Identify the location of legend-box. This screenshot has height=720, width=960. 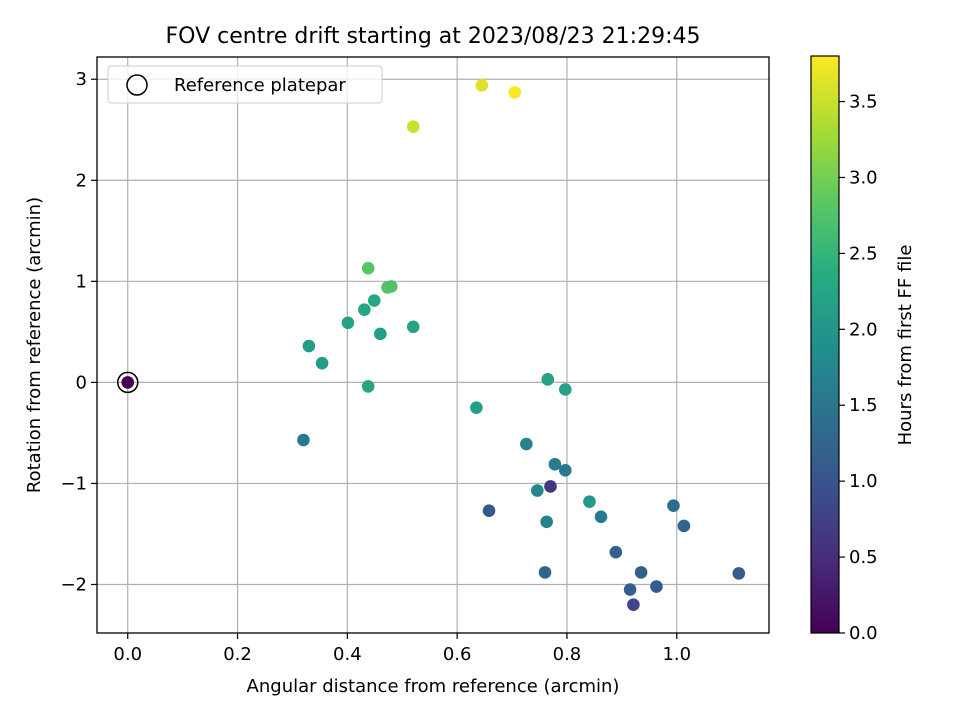
(245, 84).